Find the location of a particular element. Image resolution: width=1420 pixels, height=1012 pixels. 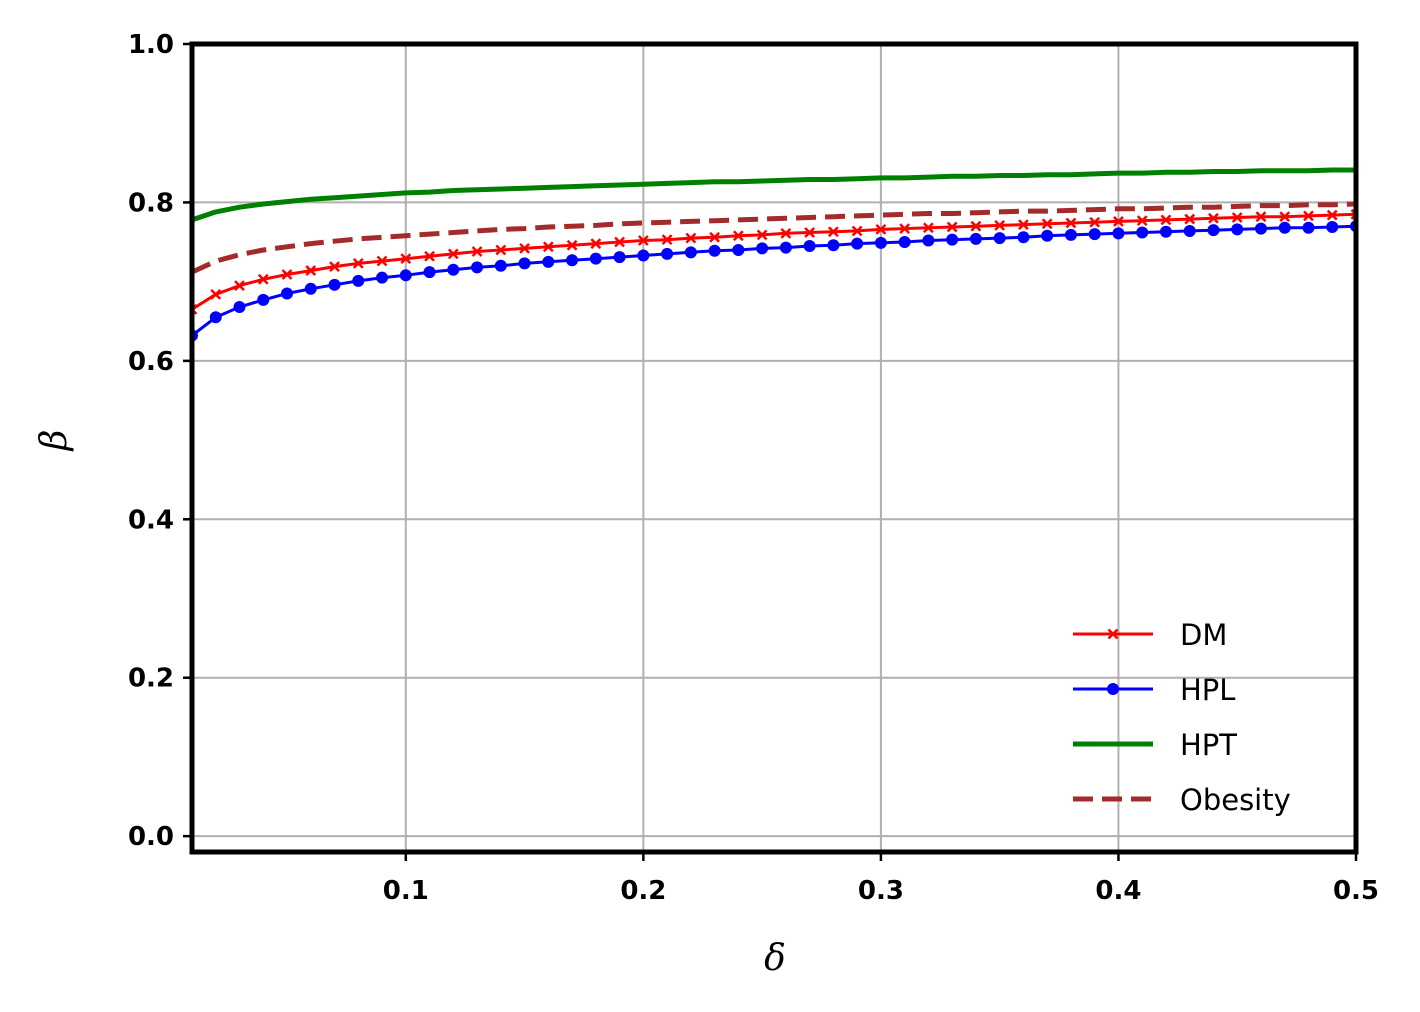

legend-label-obesity: Obesity is located at coordinates (1235, 800).